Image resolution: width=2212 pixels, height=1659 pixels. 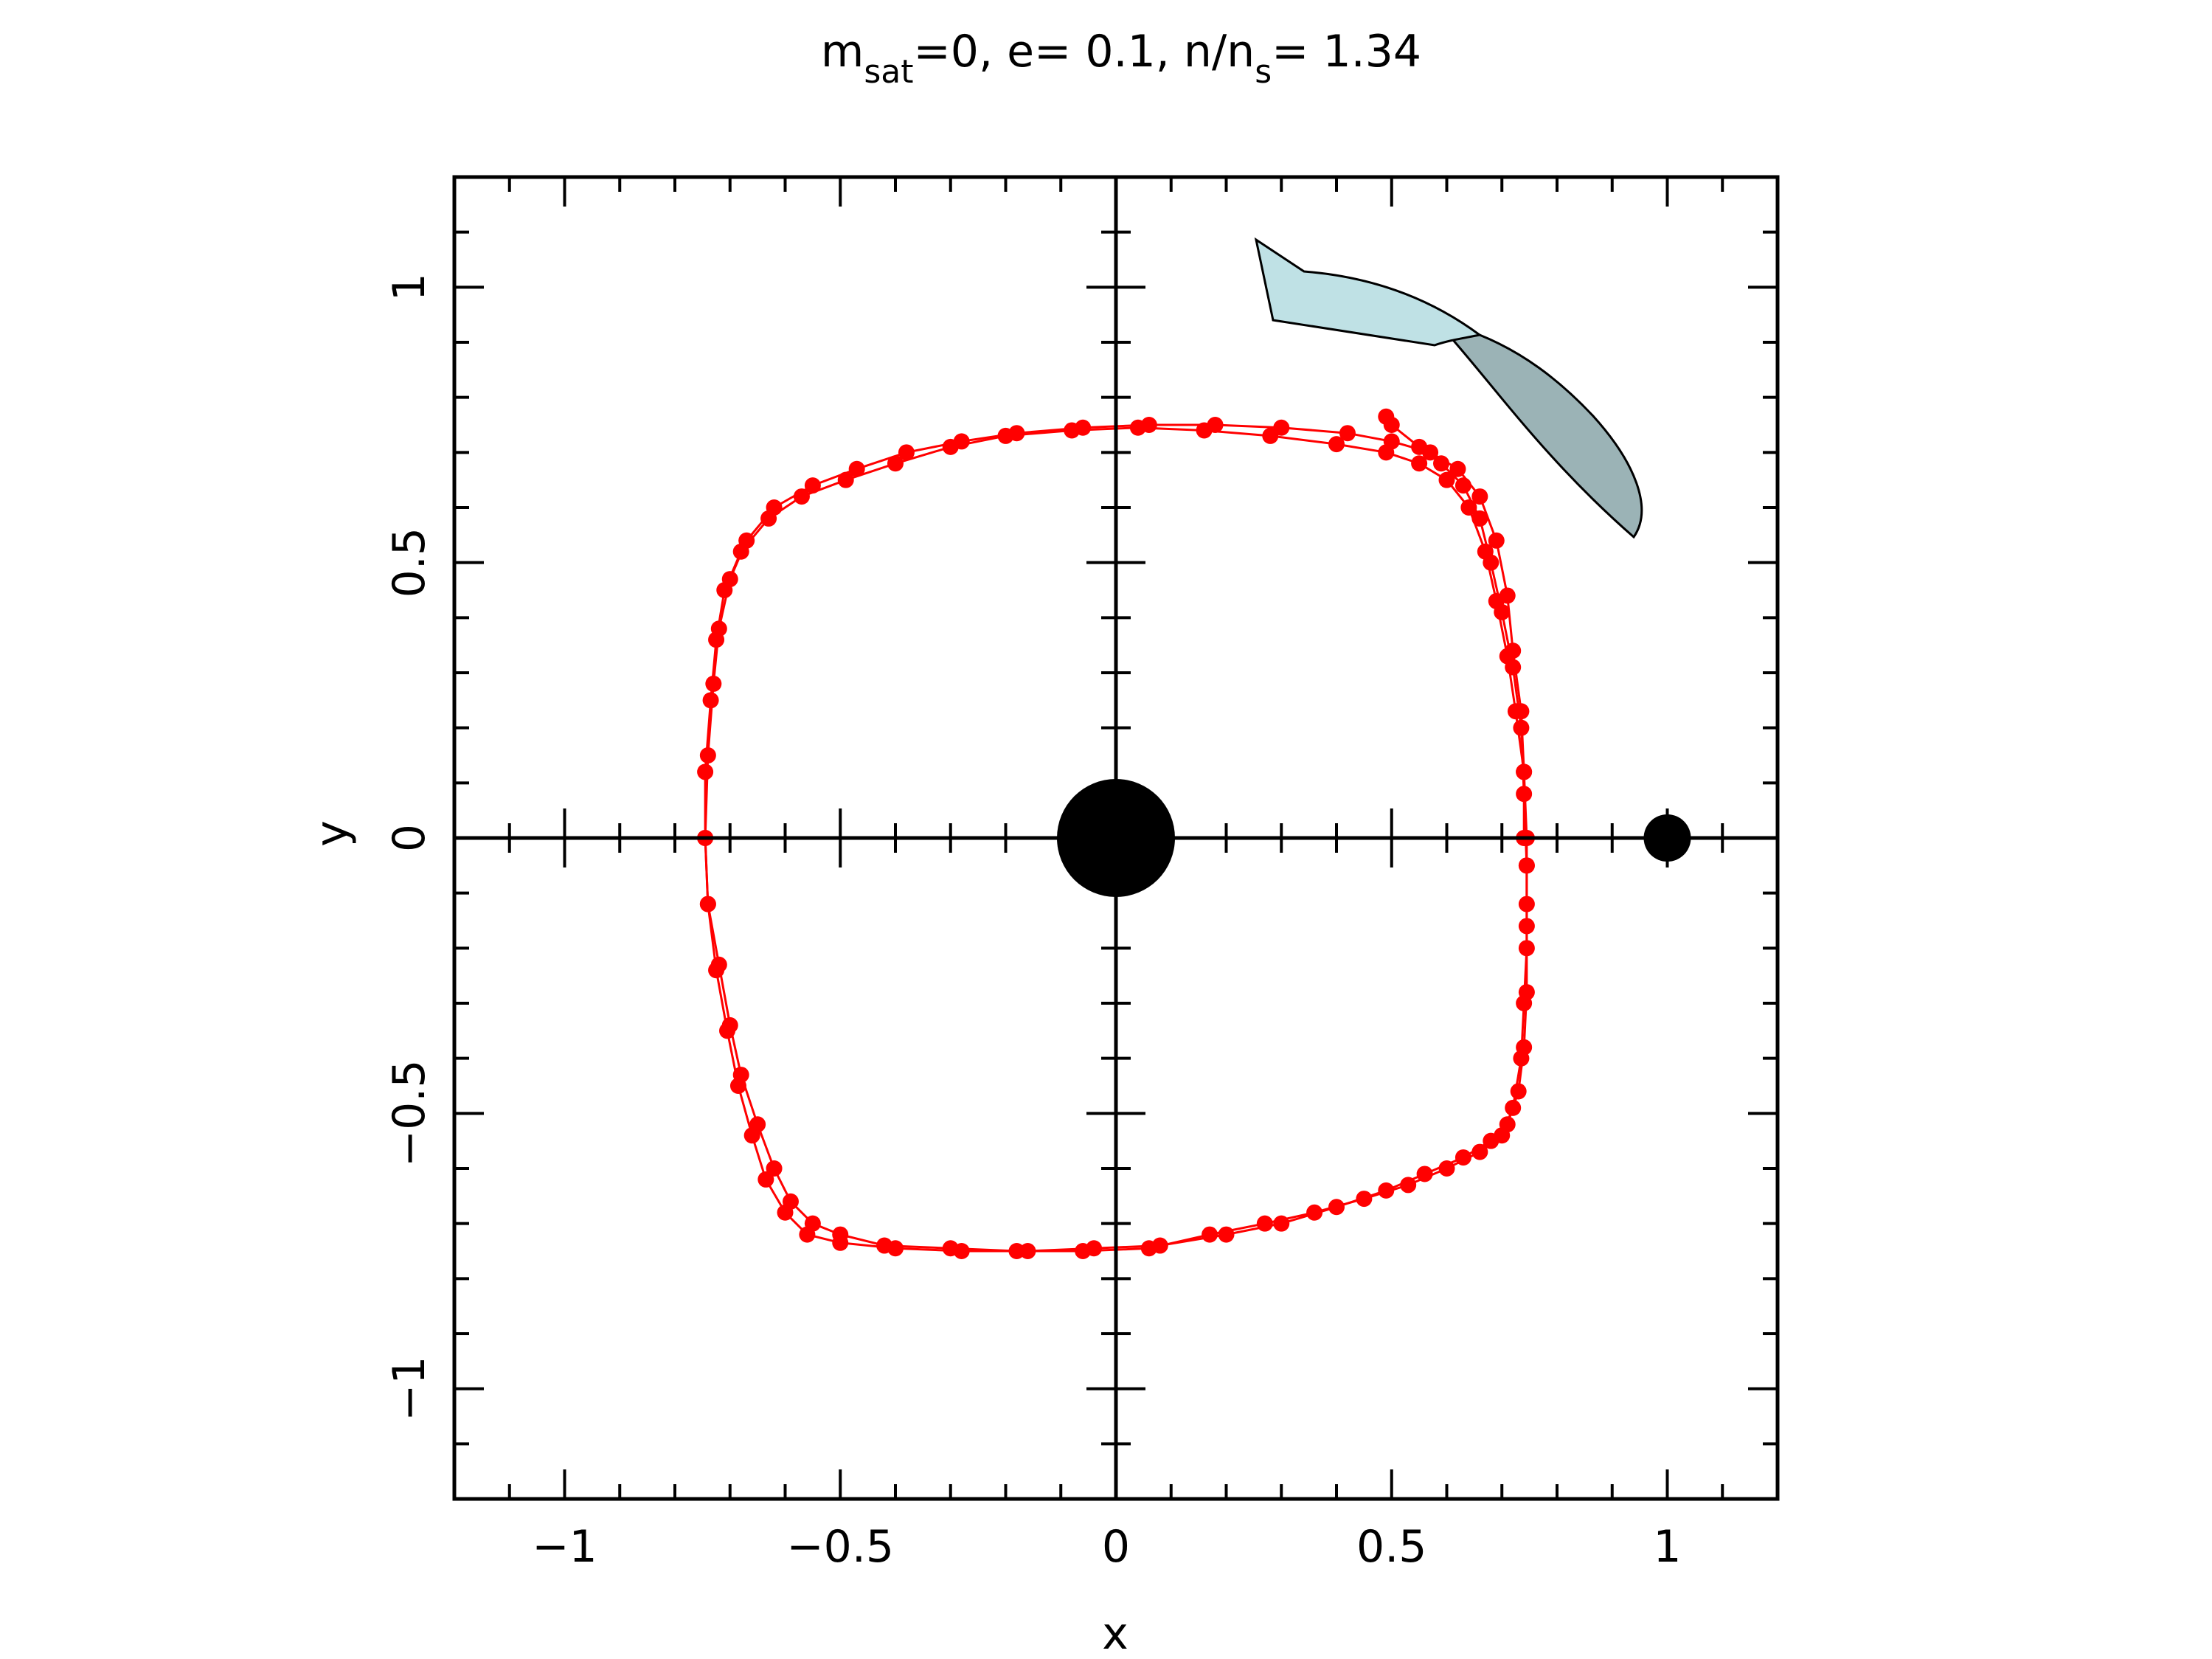 What do you see at coordinates (1369, 292) in the screenshot?
I see `arrow-annotation-head` at bounding box center [1369, 292].